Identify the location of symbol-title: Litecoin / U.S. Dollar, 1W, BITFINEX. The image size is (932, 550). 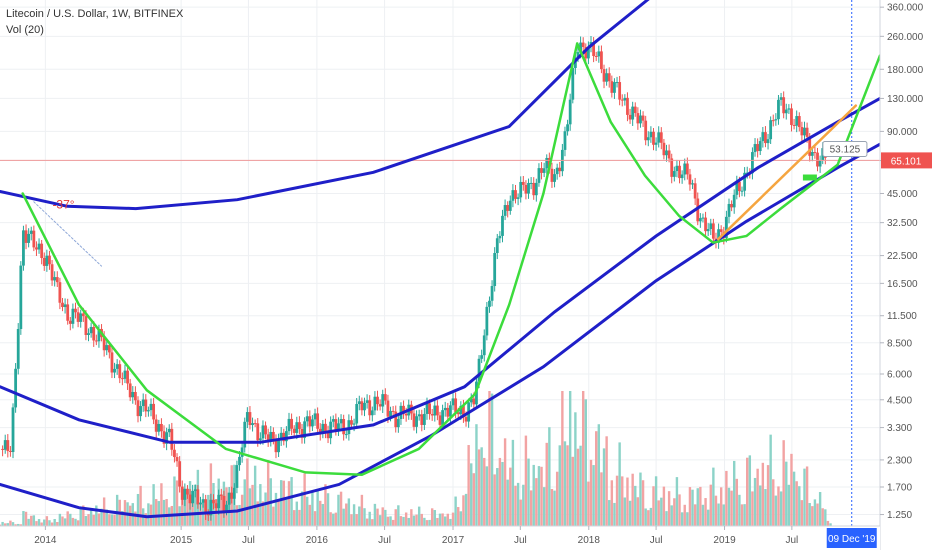
(95, 14).